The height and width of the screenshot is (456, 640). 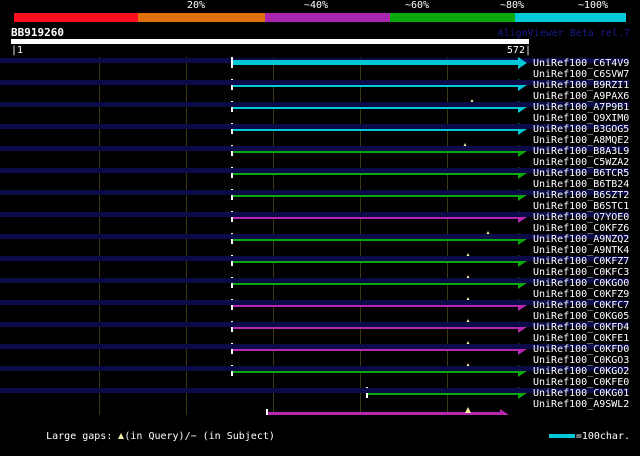 I want to click on query-sequence-name: BB919260, so click(x=37, y=32).